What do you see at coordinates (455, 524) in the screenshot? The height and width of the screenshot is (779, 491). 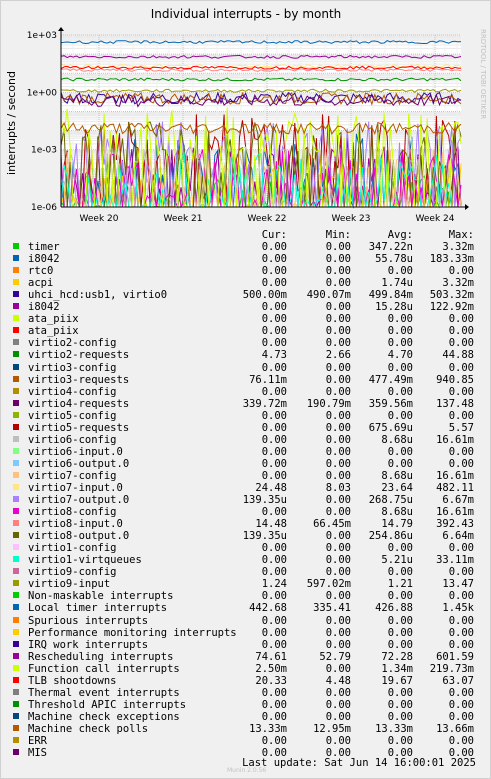 I see `legend-max: 392.43` at bounding box center [455, 524].